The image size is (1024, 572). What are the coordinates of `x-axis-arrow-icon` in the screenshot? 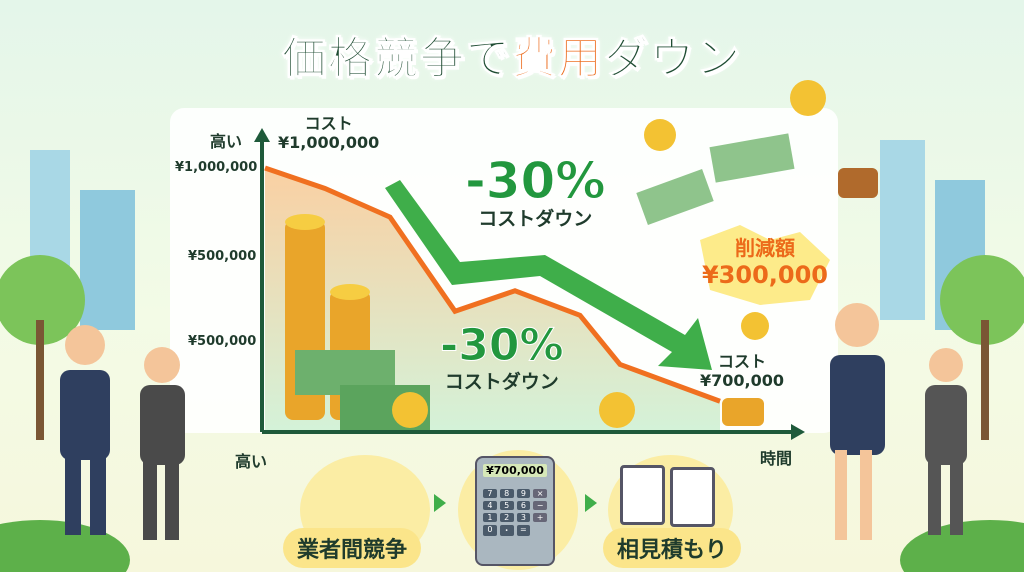 It's located at (798, 432).